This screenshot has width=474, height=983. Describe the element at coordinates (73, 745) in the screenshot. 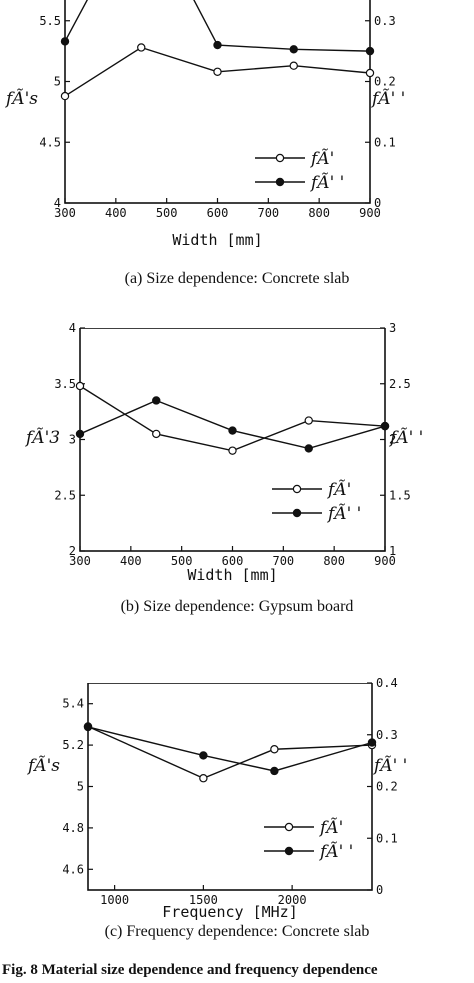

I see `y-left-tick-label: 5.2` at that location.